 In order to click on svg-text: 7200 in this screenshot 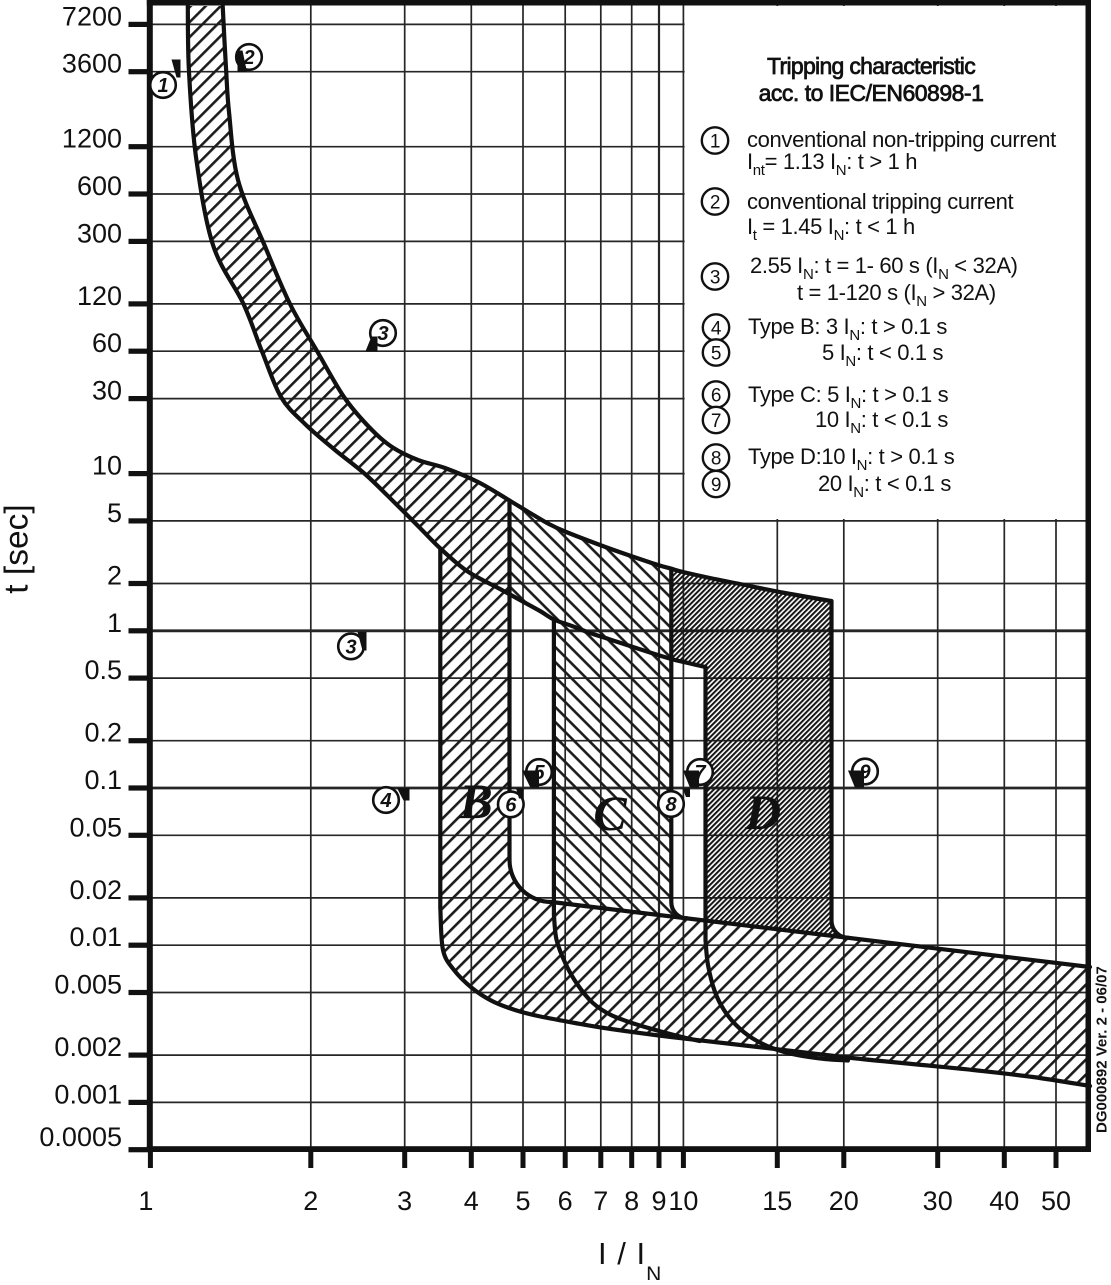, I will do `click(92, 16)`.